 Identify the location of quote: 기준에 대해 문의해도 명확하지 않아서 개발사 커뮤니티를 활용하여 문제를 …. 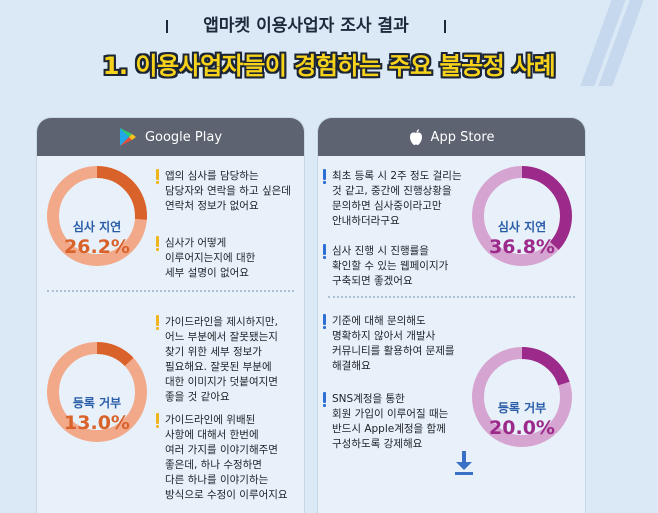
(402, 344).